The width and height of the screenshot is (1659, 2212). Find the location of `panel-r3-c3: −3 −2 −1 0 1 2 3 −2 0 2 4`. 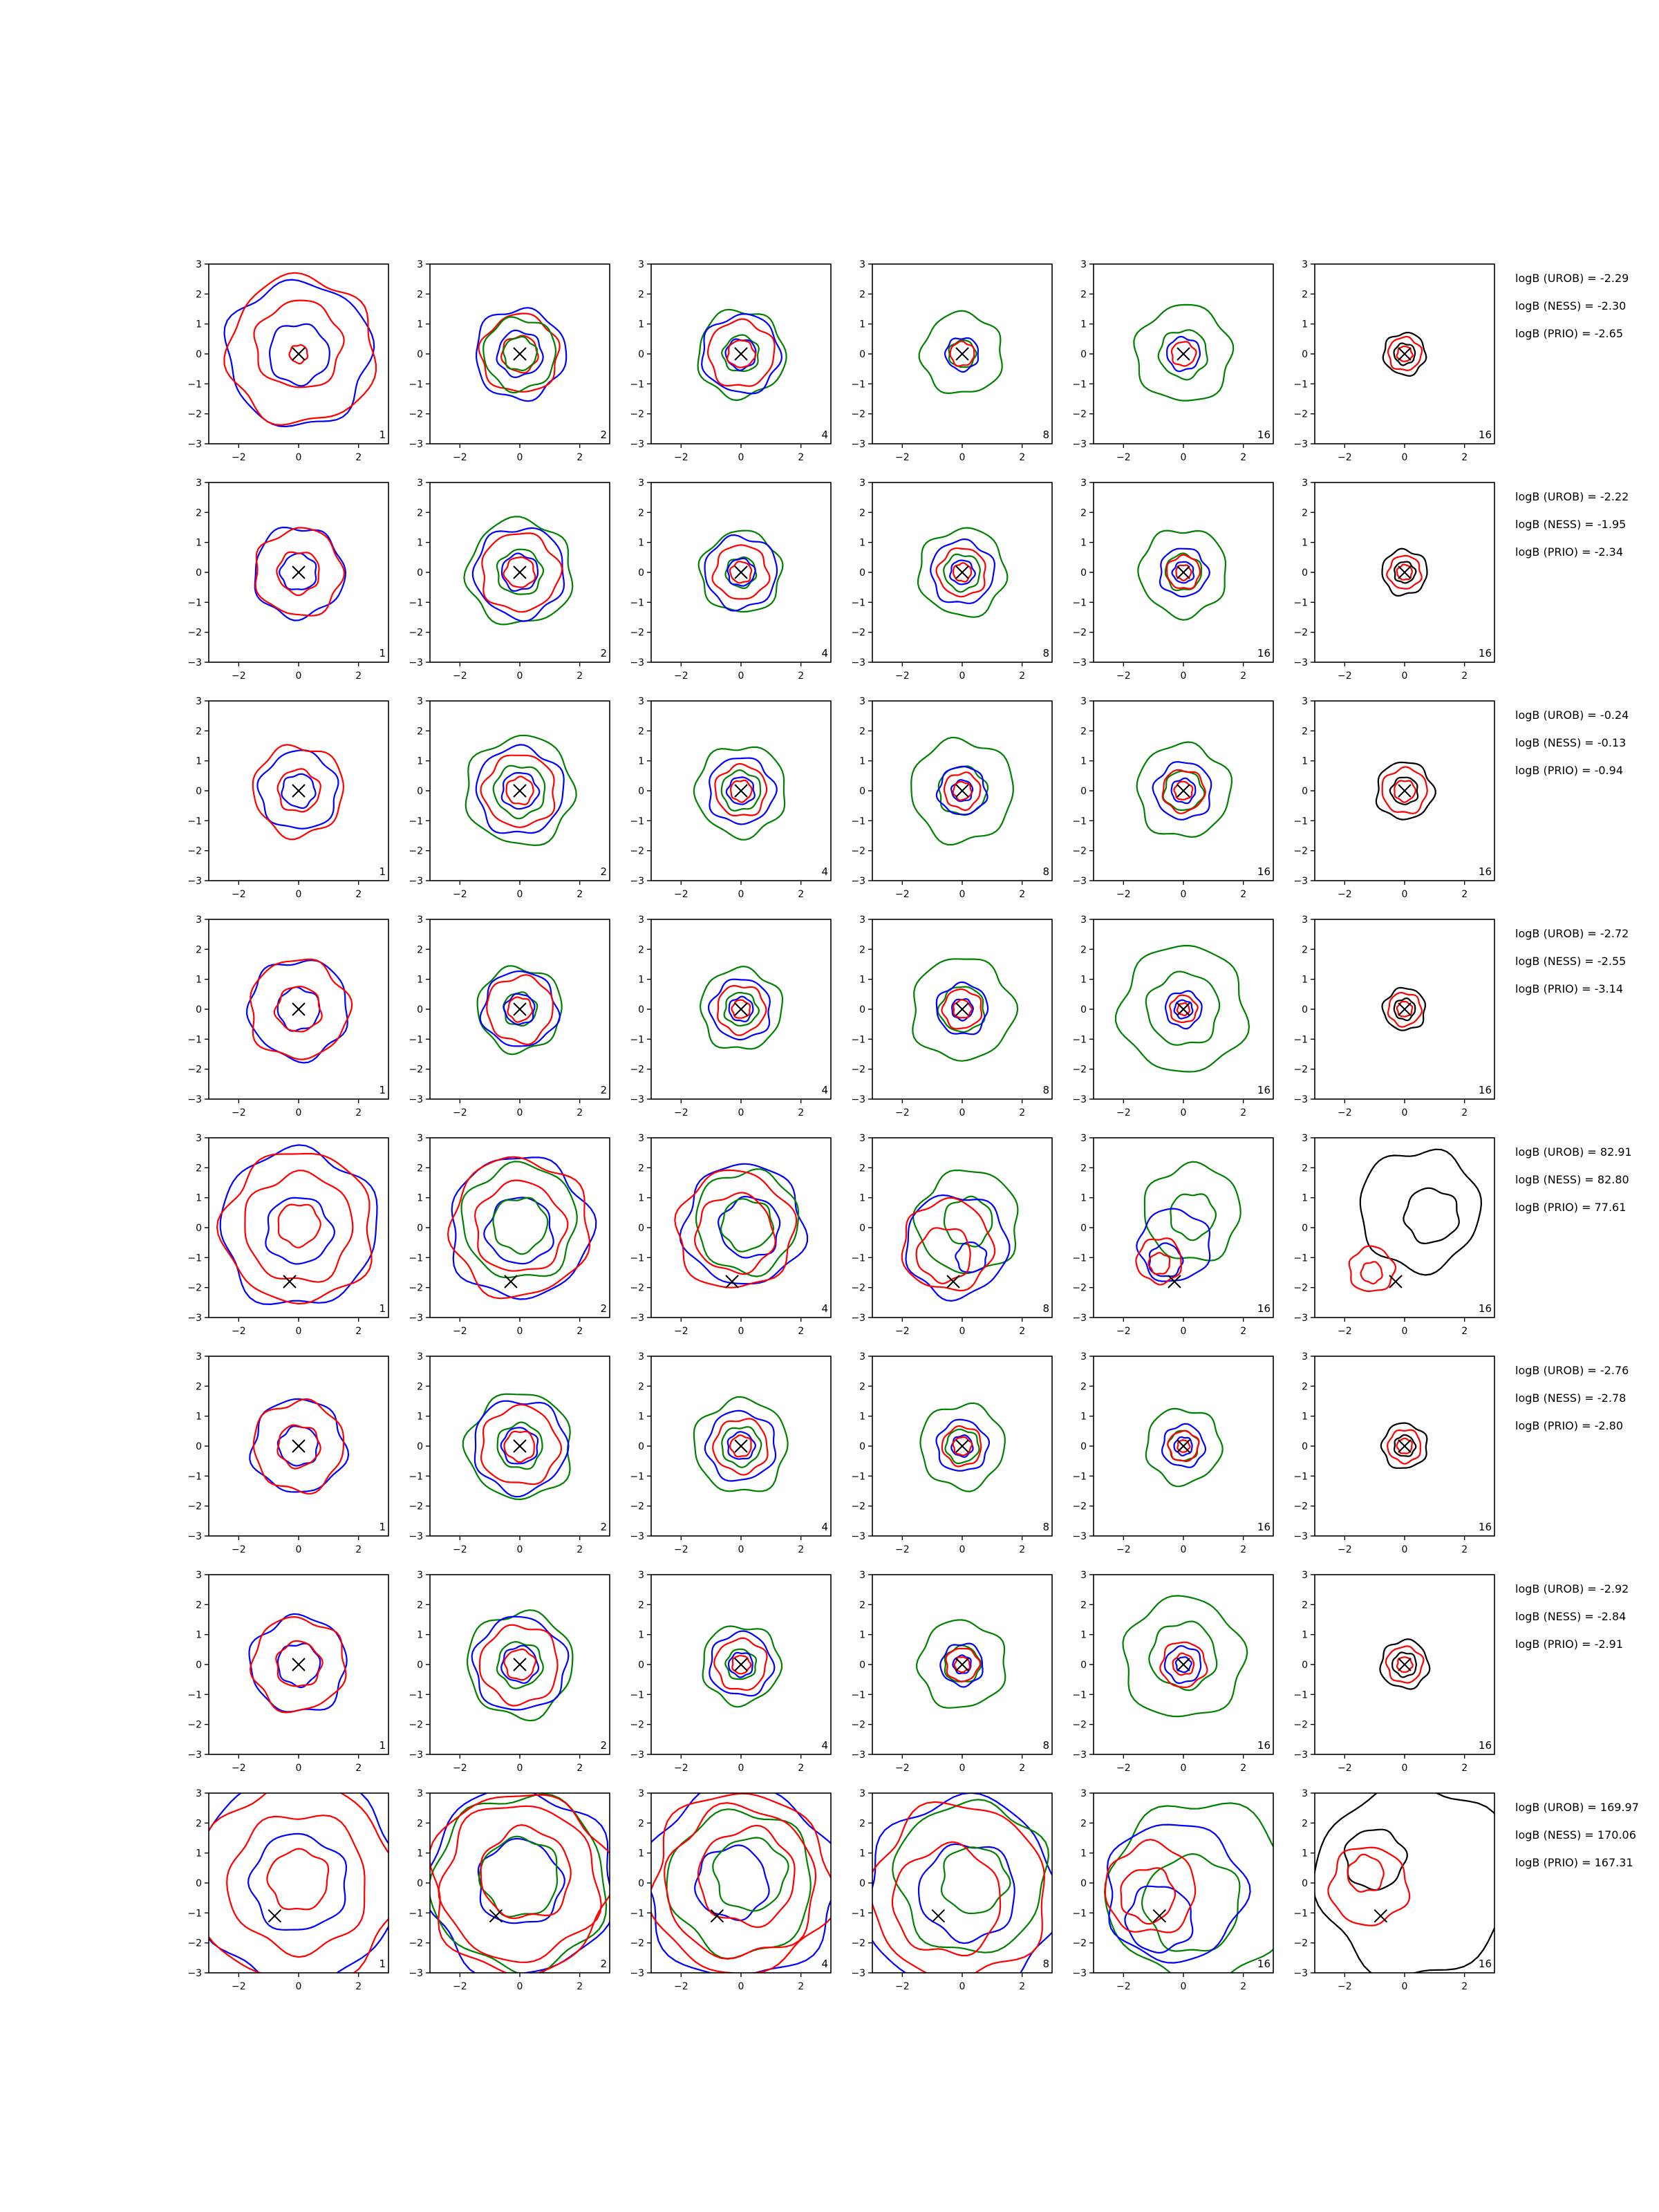

panel-r3-c3: −3 −2 −1 0 1 2 3 −2 0 2 4 is located at coordinates (731, 798).